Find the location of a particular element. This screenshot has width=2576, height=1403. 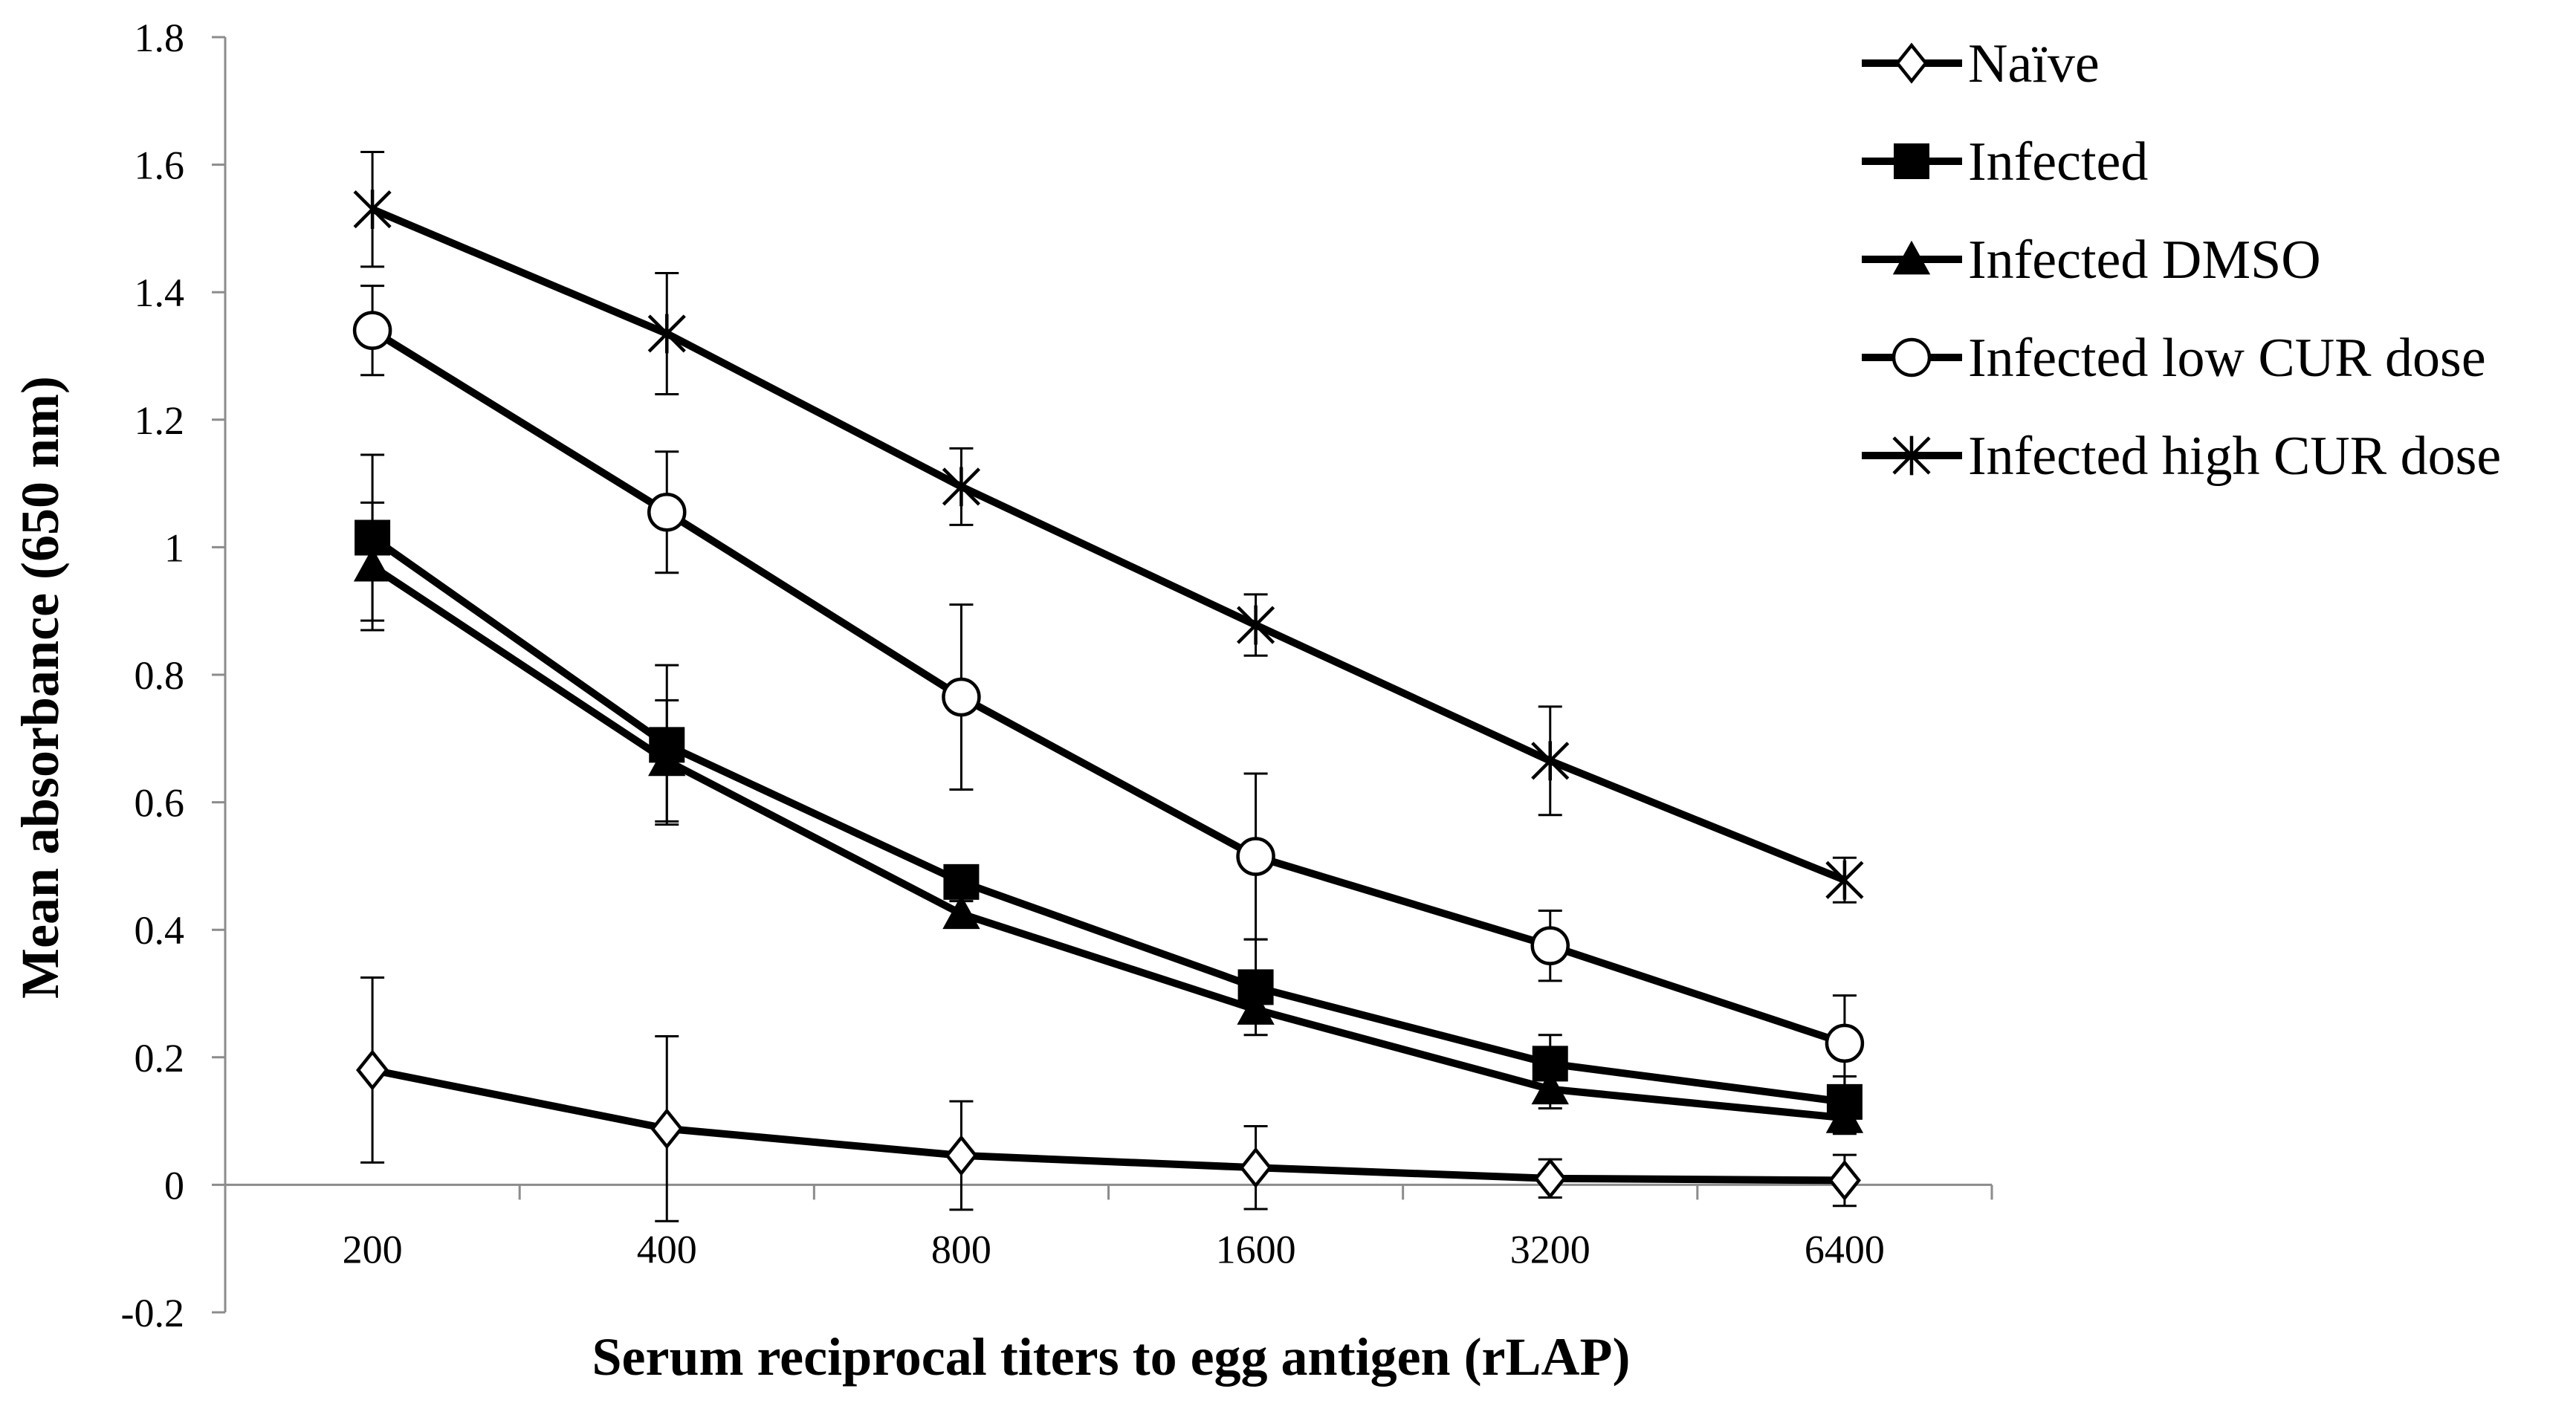

y-tick-label: 1.2 is located at coordinates (160, 420).